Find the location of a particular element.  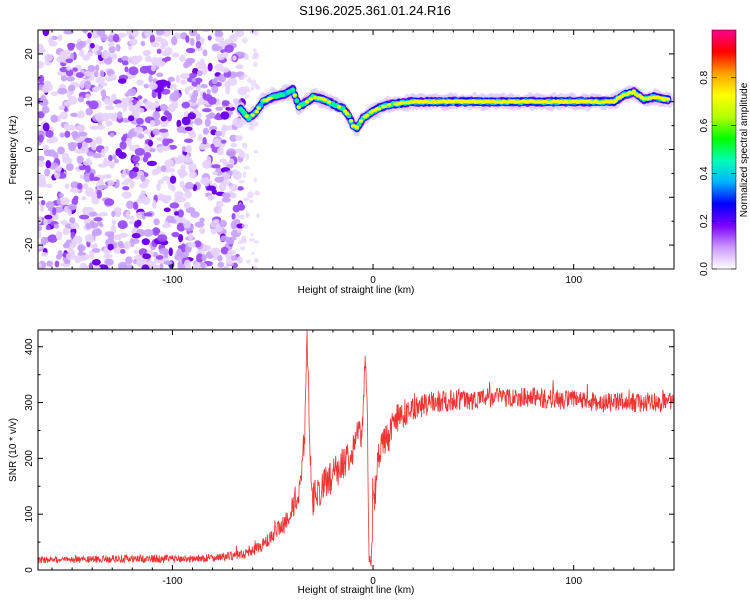

snr-x-tick-label: 100 is located at coordinates (573, 581).